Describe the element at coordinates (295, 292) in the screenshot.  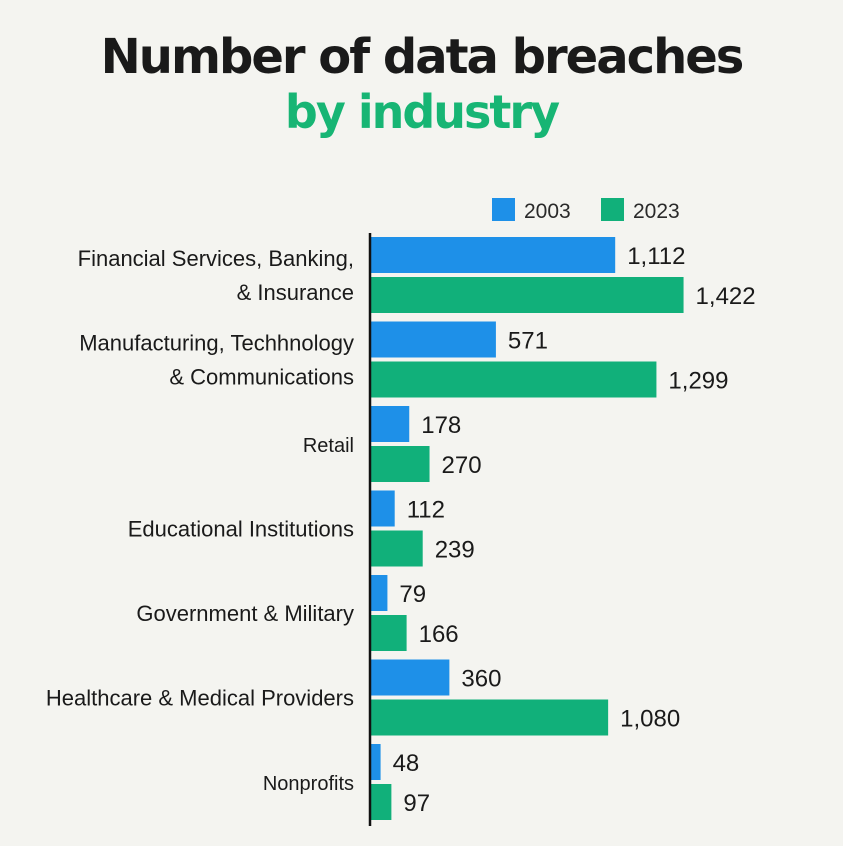
I see `category-label-0-1: & Insurance` at that location.